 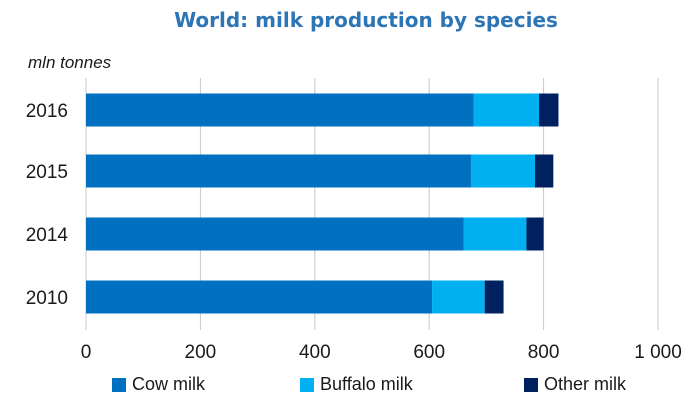 What do you see at coordinates (47, 205) in the screenshot?
I see `y-axis-labels: 2016 2015 2014 2010` at bounding box center [47, 205].